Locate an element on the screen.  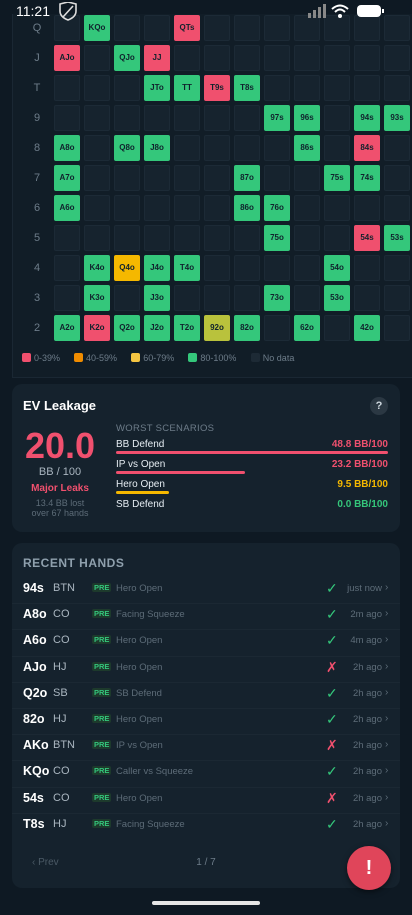
hand-cell: 86o is located at coordinates (247, 208).